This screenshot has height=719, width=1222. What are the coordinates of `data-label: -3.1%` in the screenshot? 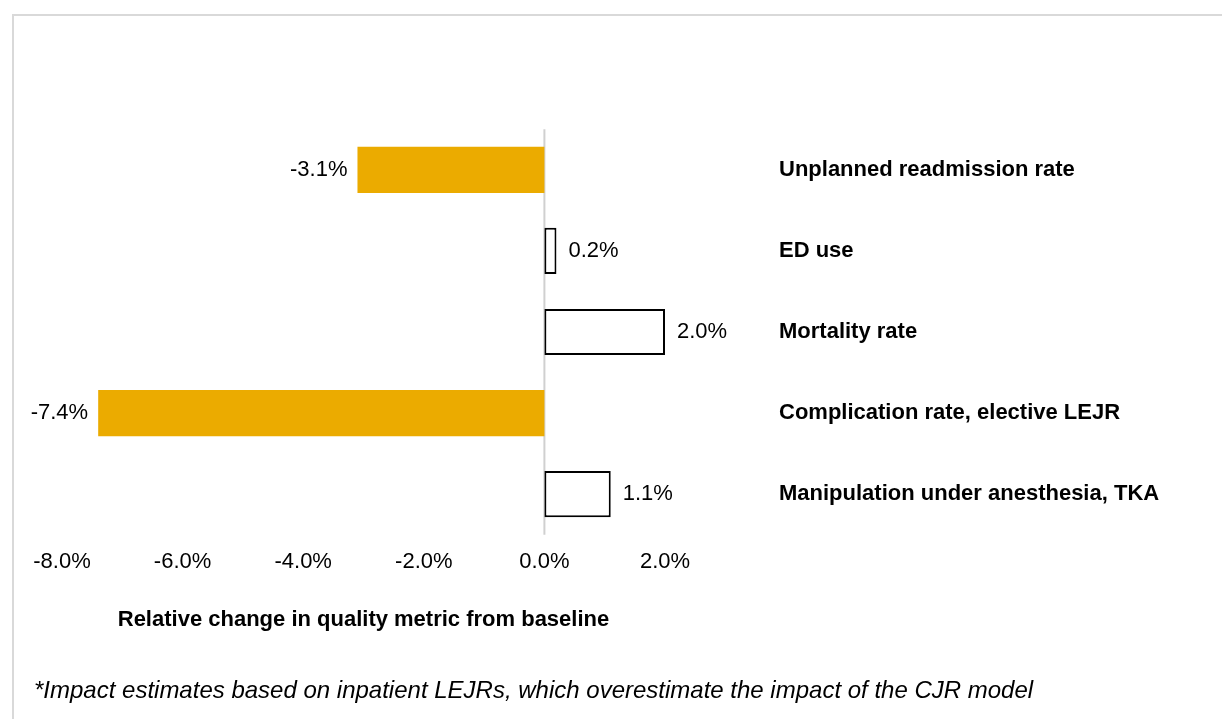 It's located at (318, 168).